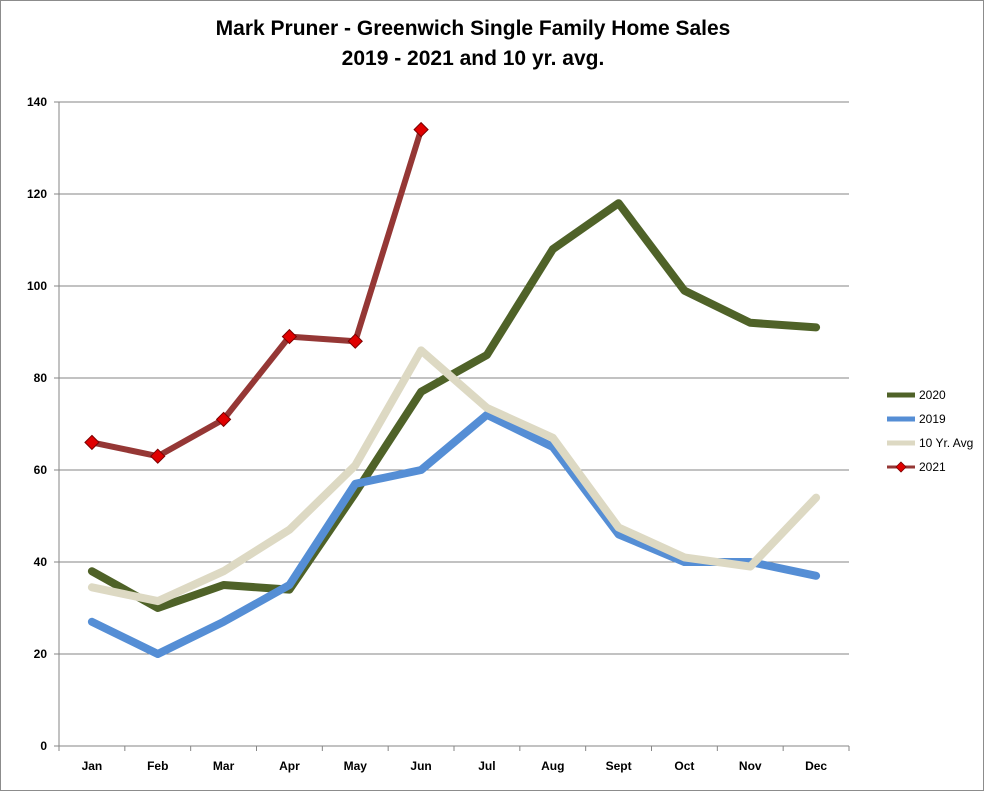 The image size is (984, 791). What do you see at coordinates (37, 102) in the screenshot?
I see `y-tick-label: 140` at bounding box center [37, 102].